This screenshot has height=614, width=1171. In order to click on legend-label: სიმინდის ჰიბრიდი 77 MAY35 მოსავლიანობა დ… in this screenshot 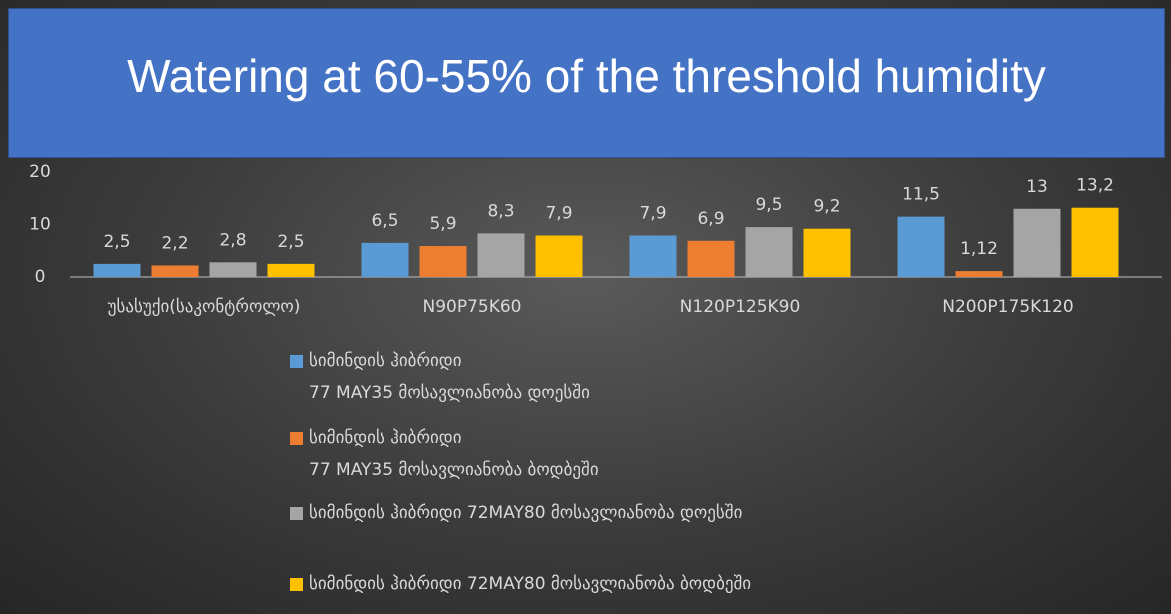, I will do `click(449, 377)`.